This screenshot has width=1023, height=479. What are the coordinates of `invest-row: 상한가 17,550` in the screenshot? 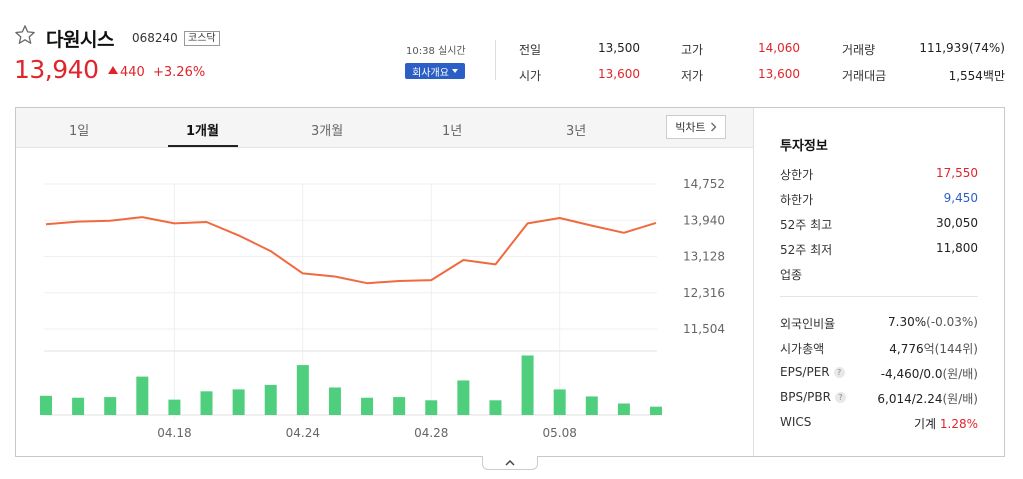 It's located at (879, 174).